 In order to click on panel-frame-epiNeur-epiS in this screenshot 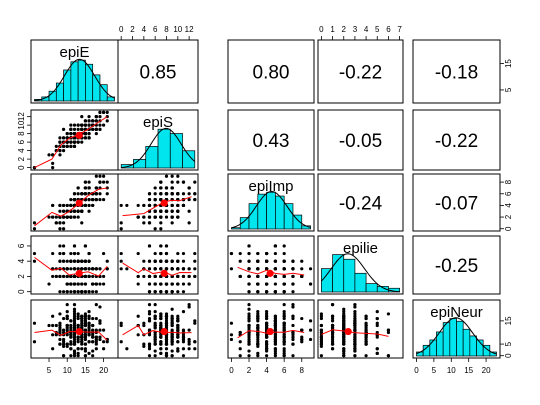, I will do `click(158, 329)`.